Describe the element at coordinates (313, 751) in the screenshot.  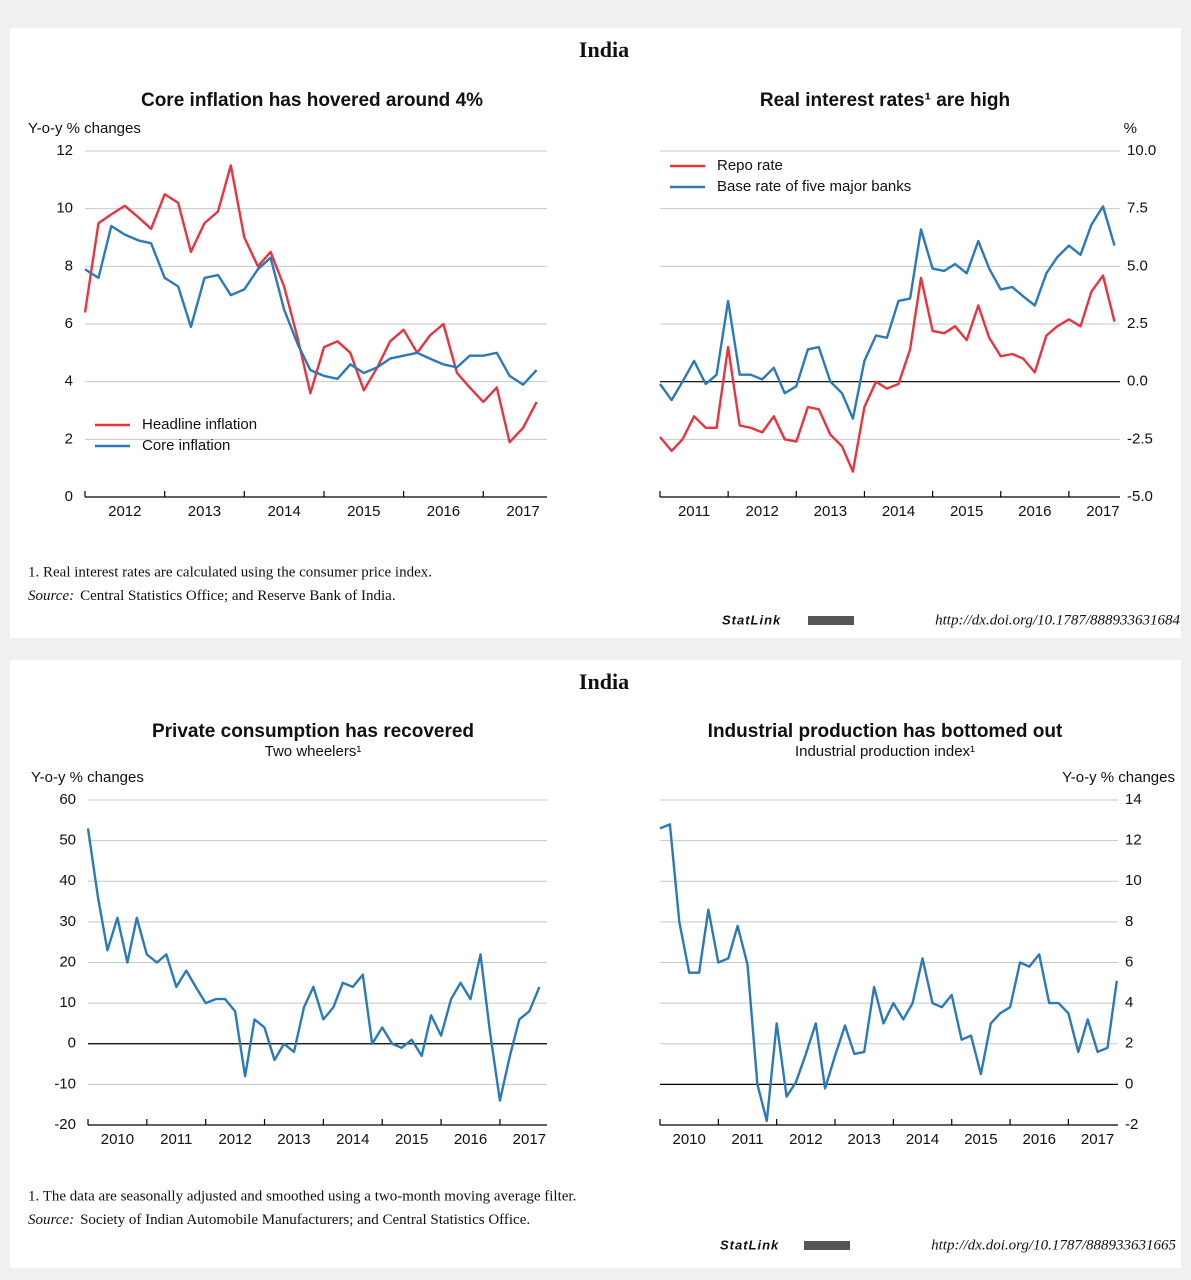
I see `chart-subtitle: Two wheelers¹` at that location.